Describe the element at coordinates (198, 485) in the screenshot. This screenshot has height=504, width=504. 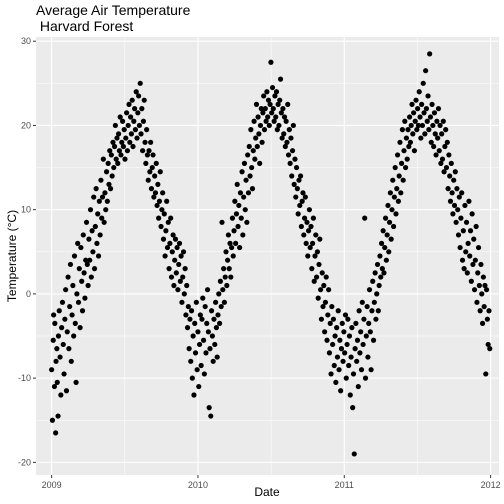
I see `x-tick-label: 2010` at that location.